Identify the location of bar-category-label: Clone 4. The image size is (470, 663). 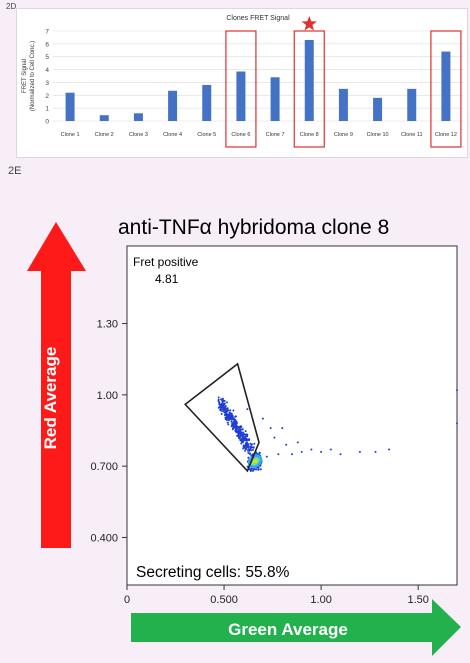
(172, 135).